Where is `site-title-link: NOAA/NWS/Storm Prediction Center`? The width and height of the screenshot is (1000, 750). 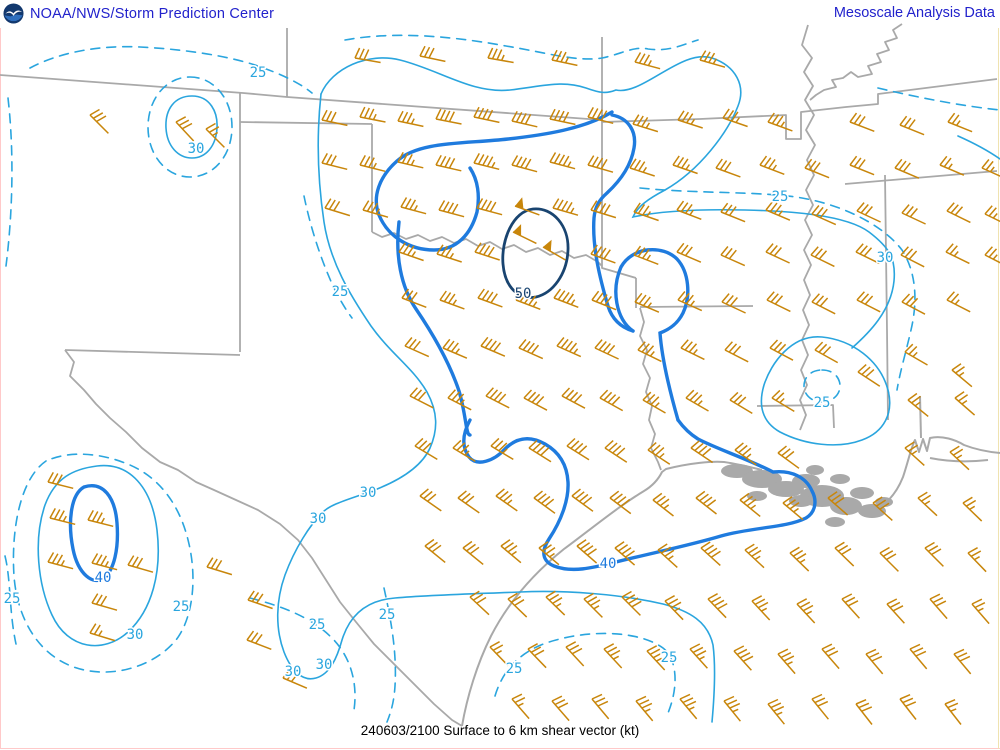 site-title-link: NOAA/NWS/Storm Prediction Center is located at coordinates (152, 13).